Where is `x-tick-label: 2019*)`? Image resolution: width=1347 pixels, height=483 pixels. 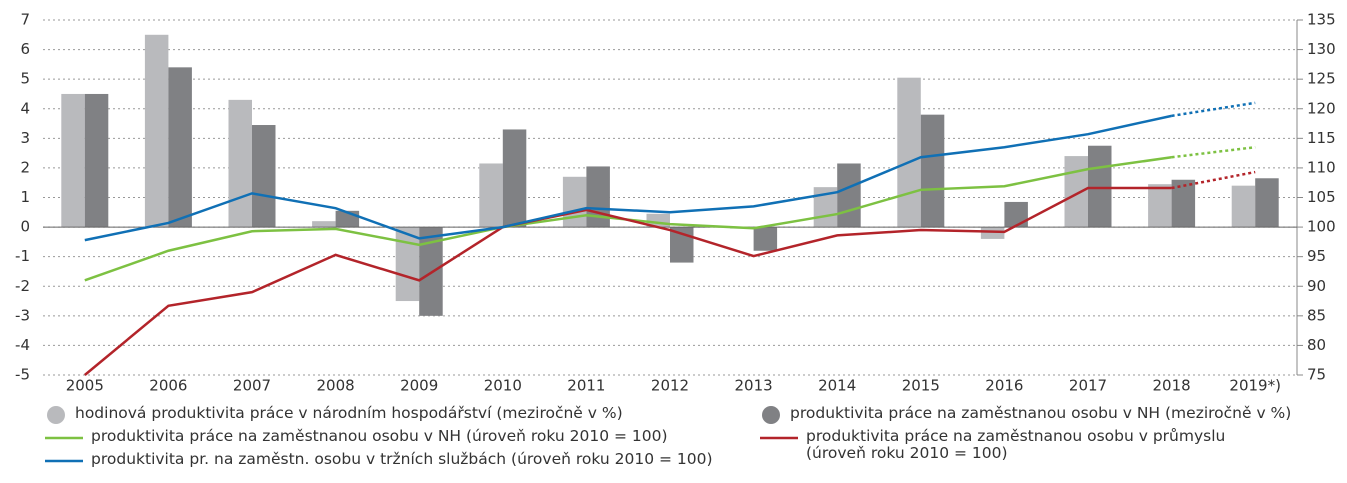
x-tick-label: 2019*) is located at coordinates (1255, 386).